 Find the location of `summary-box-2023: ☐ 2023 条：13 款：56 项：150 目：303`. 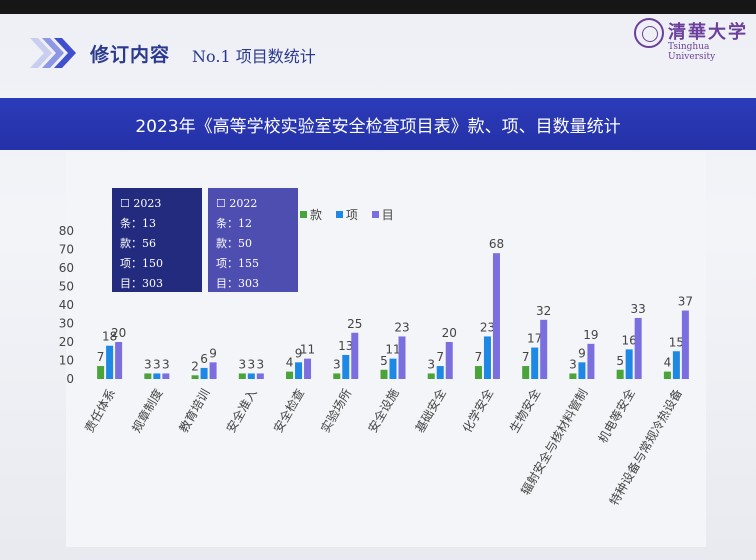

summary-box-2023: ☐ 2023 条：13 款：56 项：150 目：303 is located at coordinates (157, 240).